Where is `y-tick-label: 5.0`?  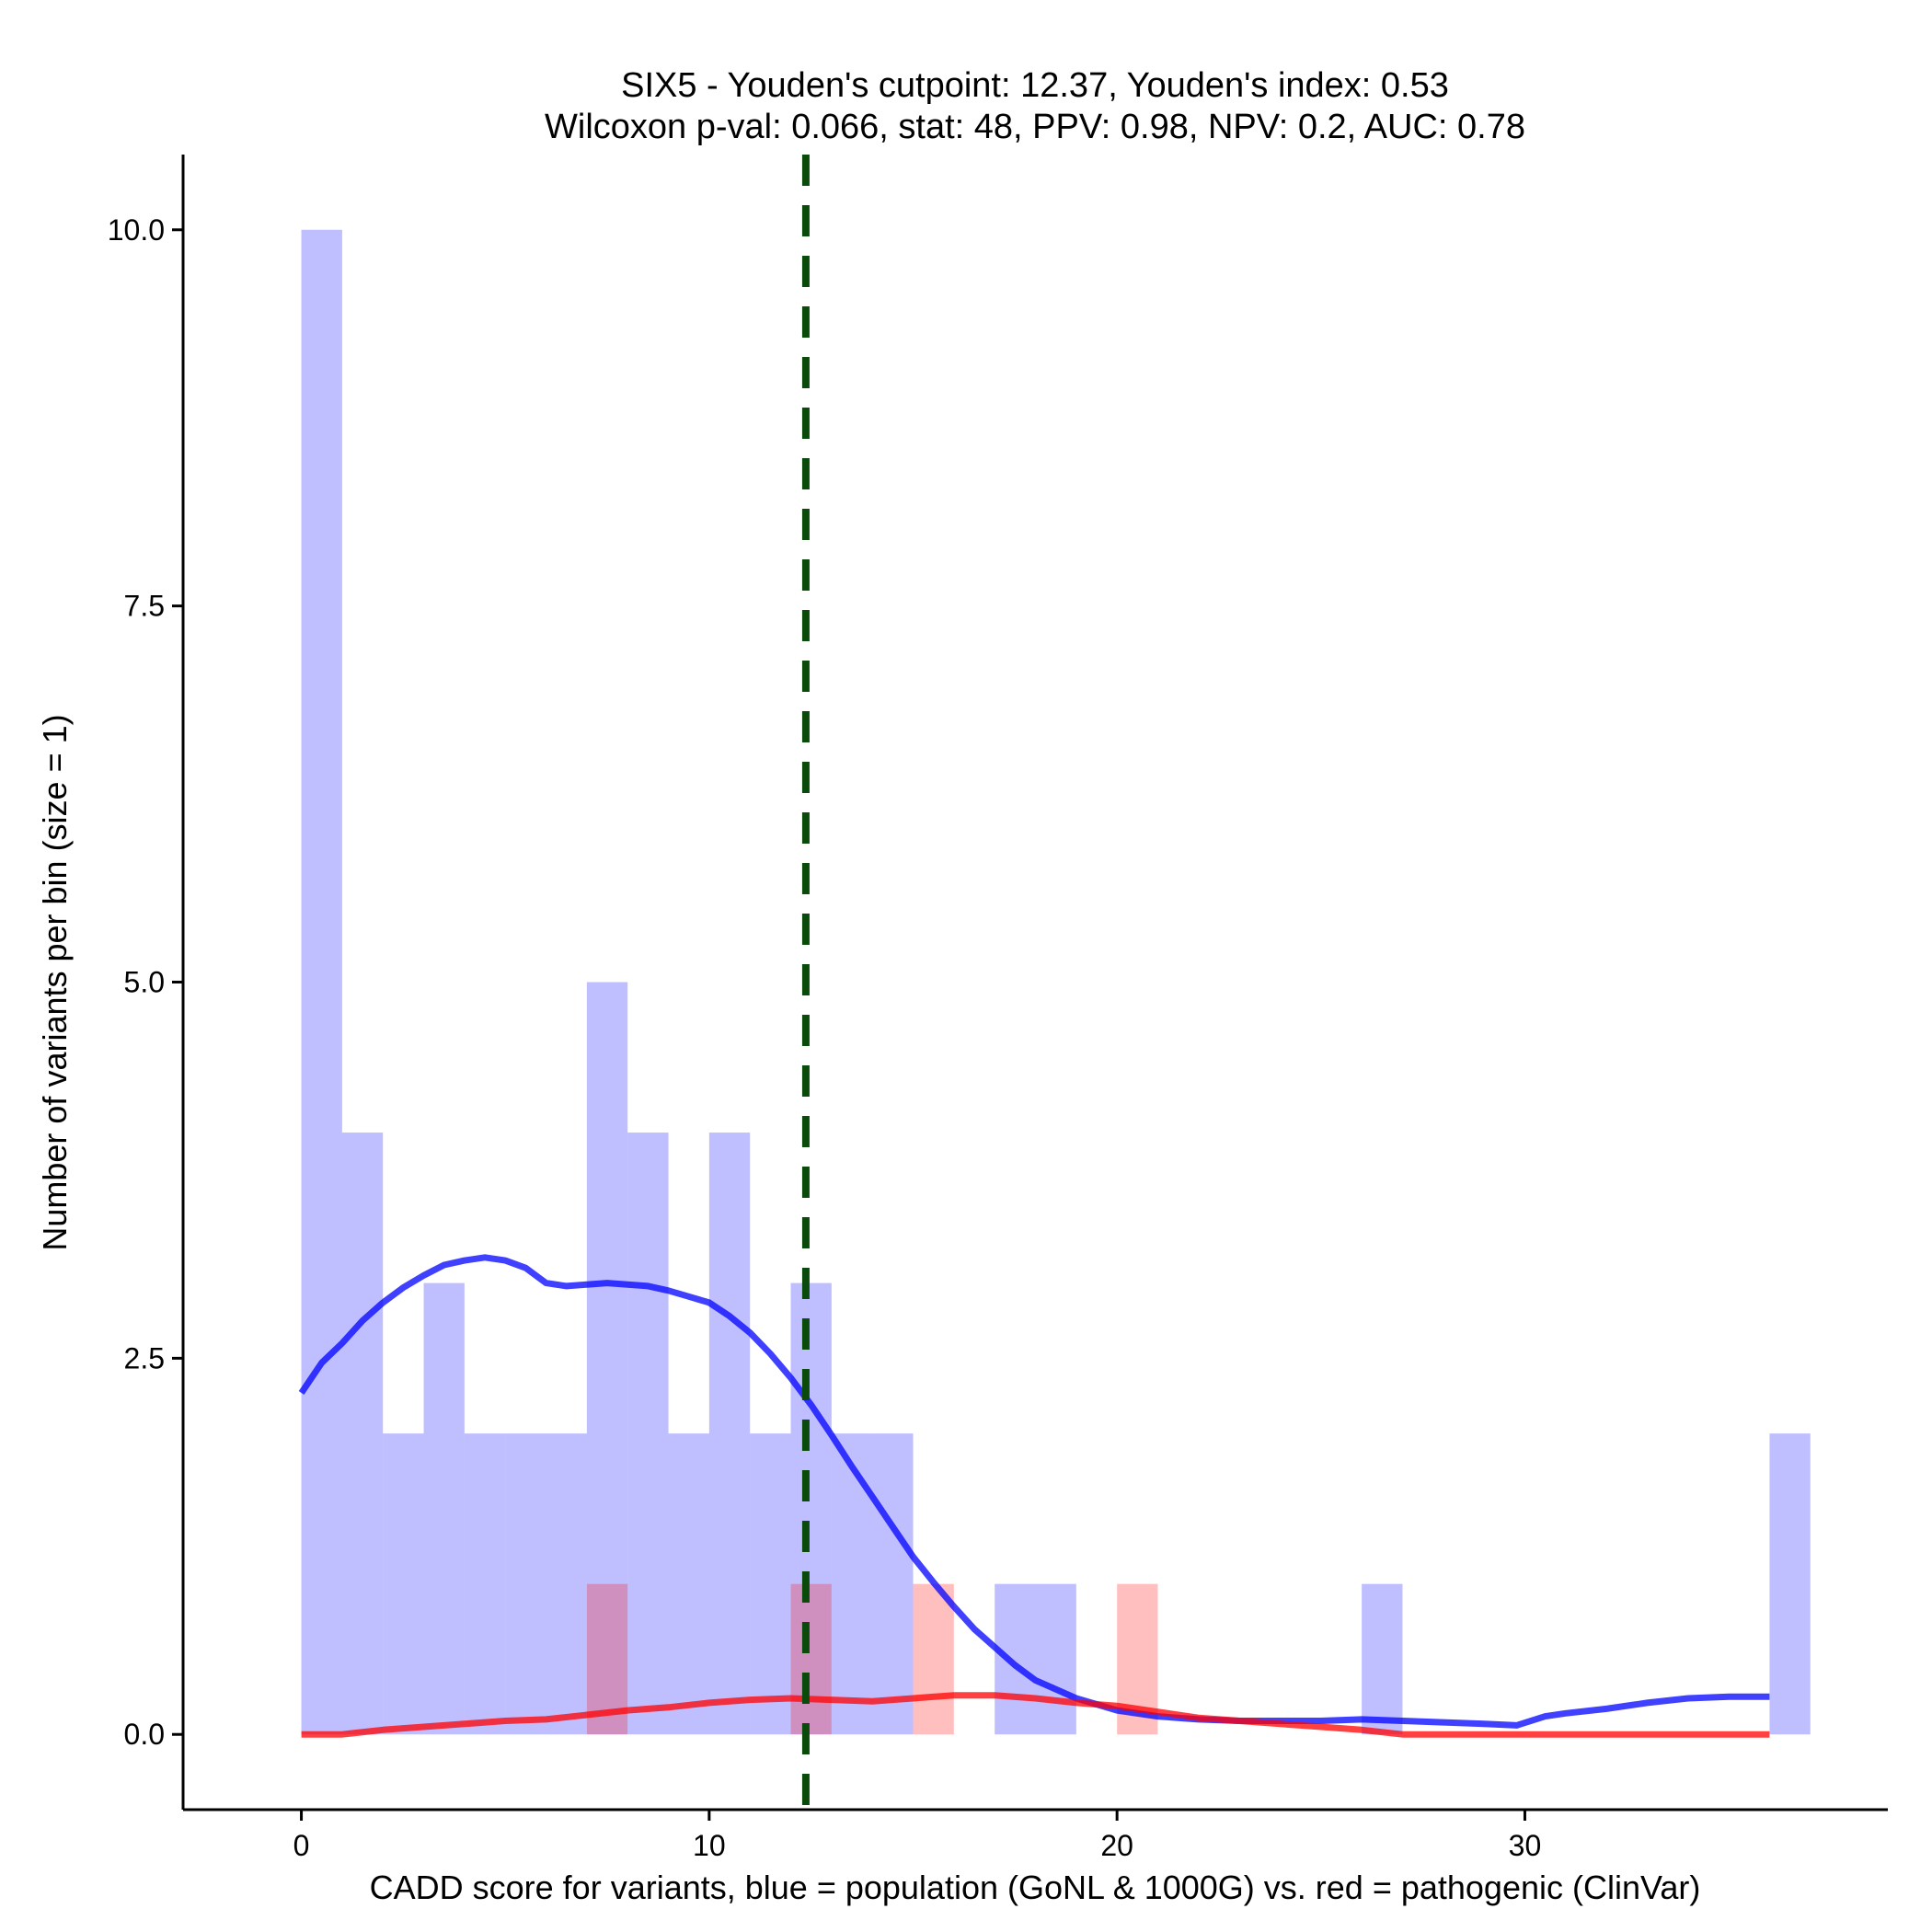 y-tick-label: 5.0 is located at coordinates (144, 982).